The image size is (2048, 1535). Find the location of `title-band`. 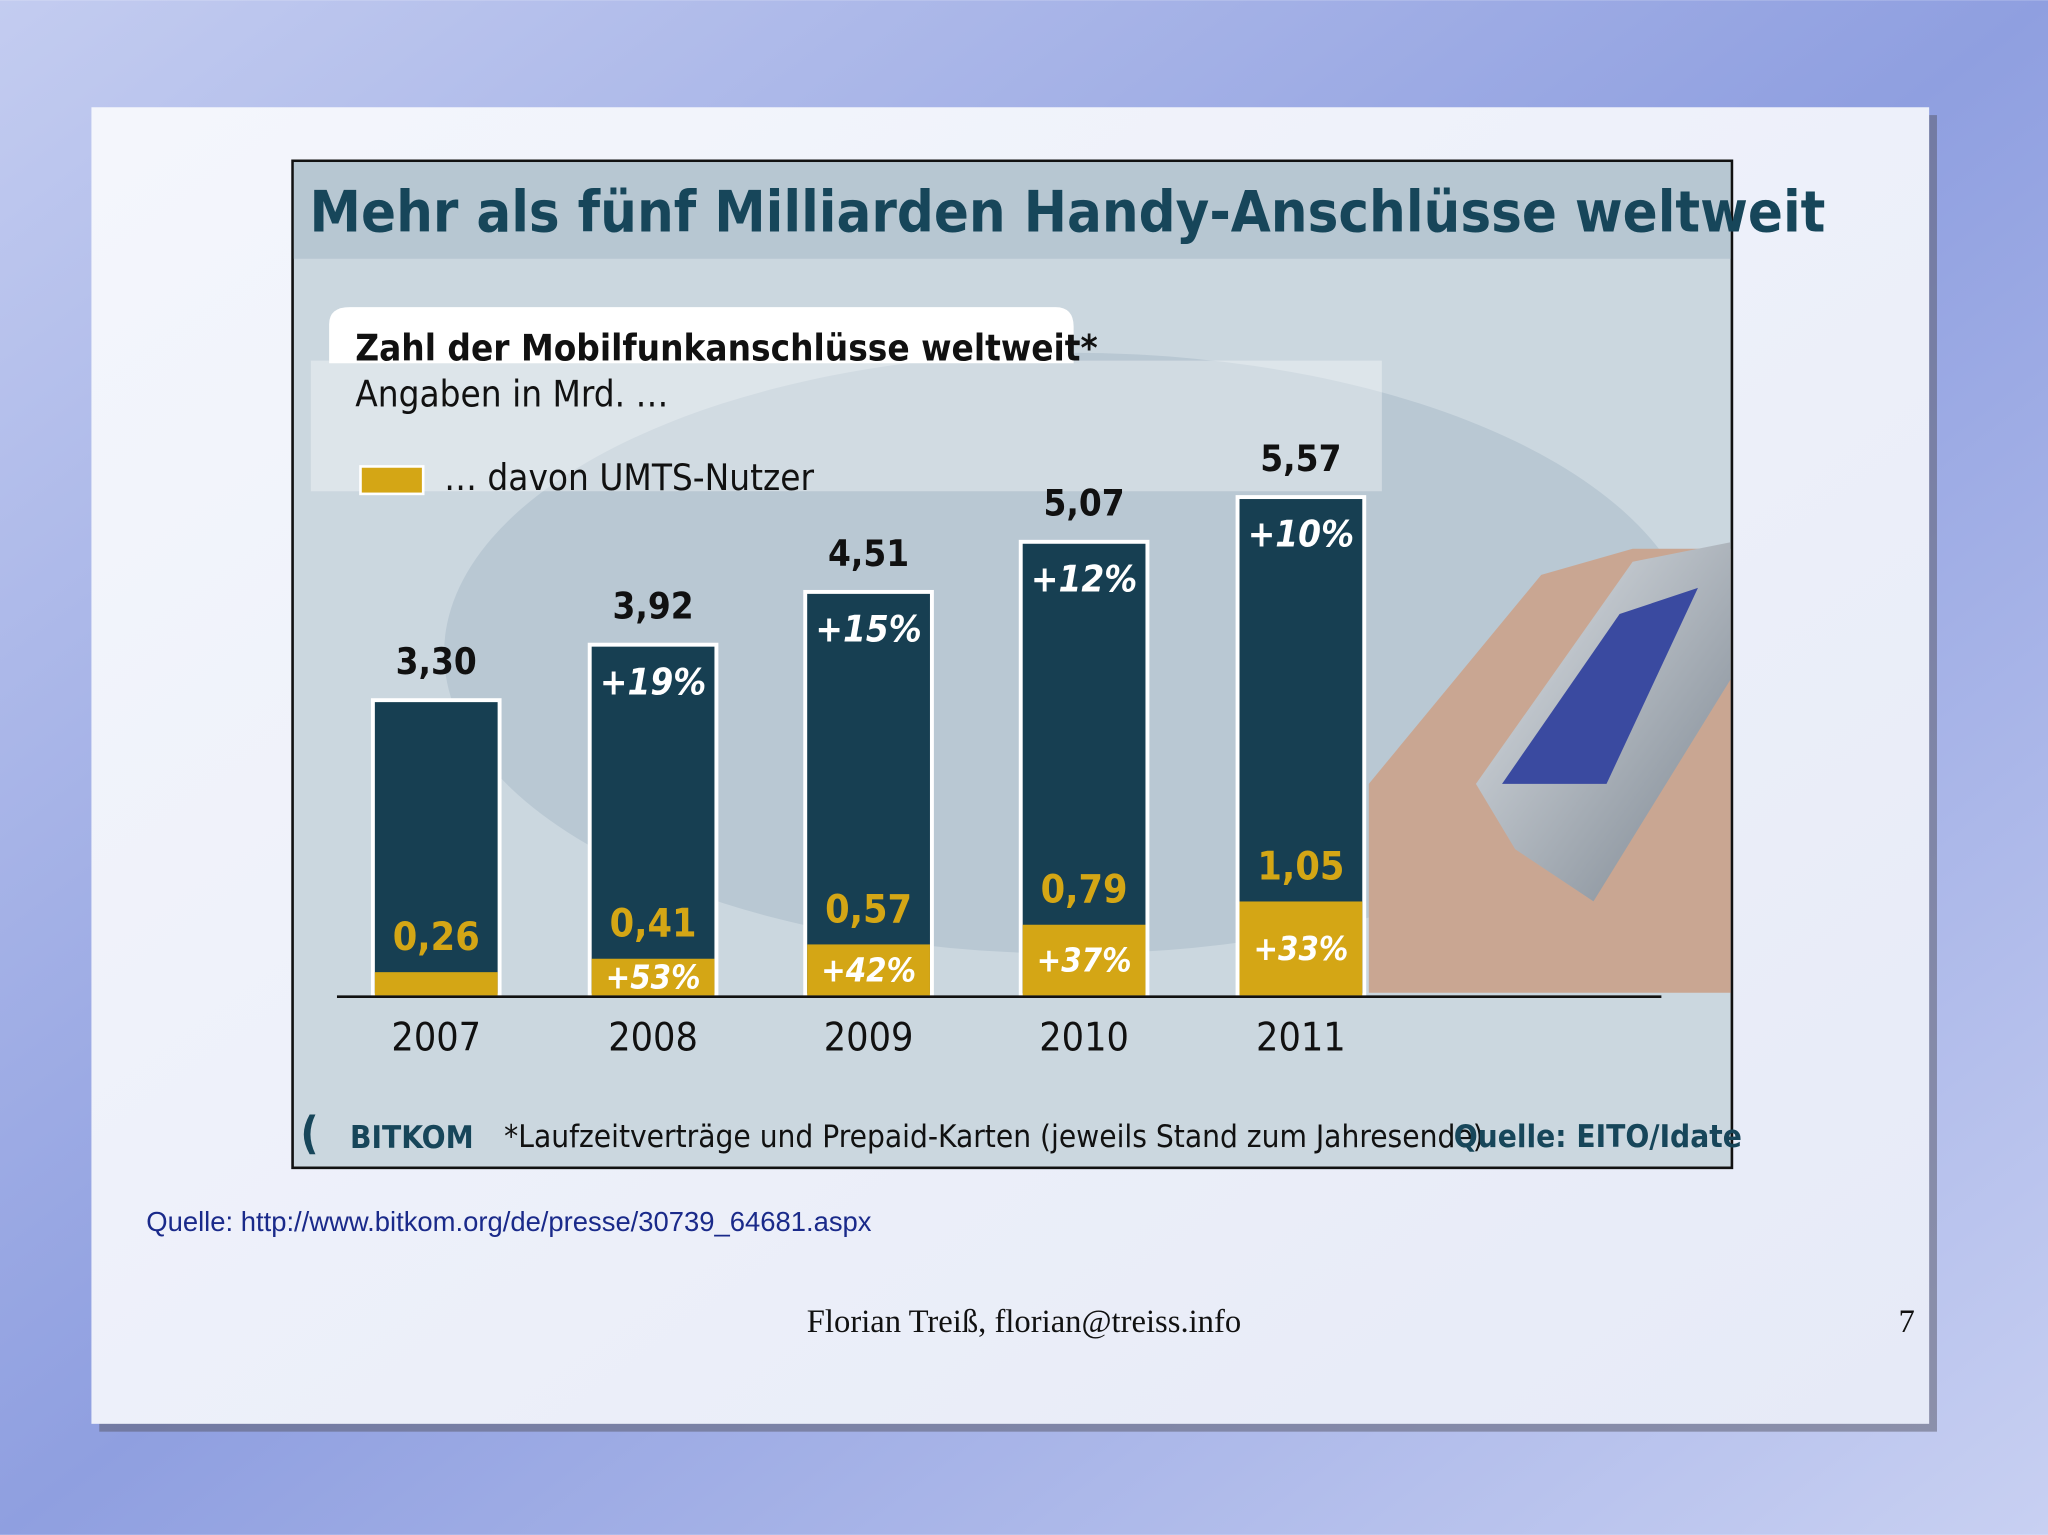

title-band is located at coordinates (1012, 210).